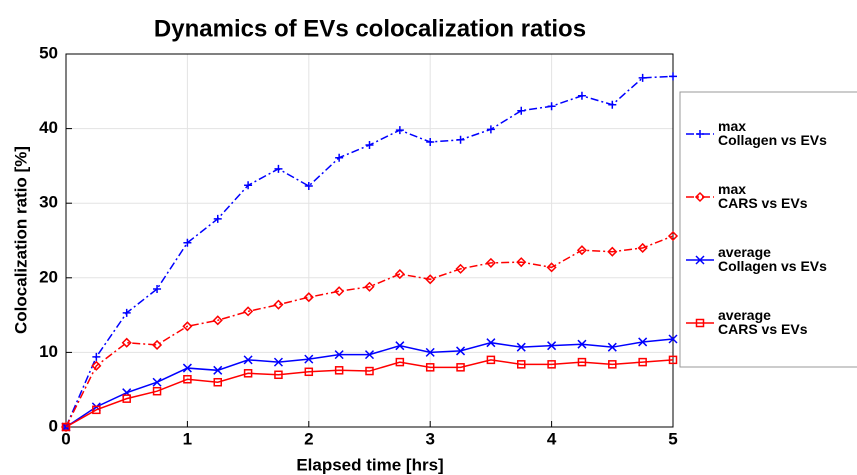 The width and height of the screenshot is (857, 475). What do you see at coordinates (48, 202) in the screenshot?
I see `y-tick-label: 30` at bounding box center [48, 202].